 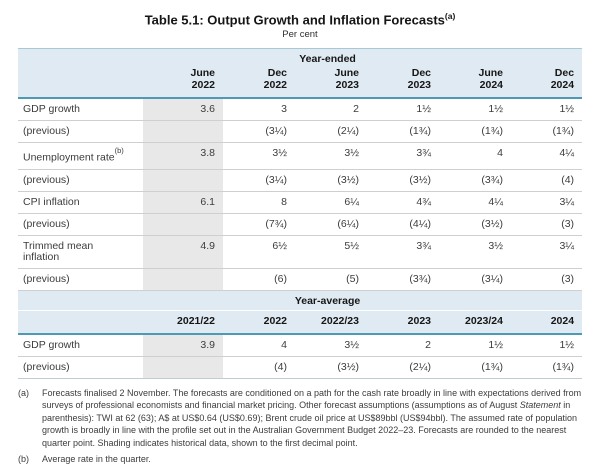 What do you see at coordinates (183, 345) in the screenshot?
I see `value-cell-historical: 3.9` at bounding box center [183, 345].